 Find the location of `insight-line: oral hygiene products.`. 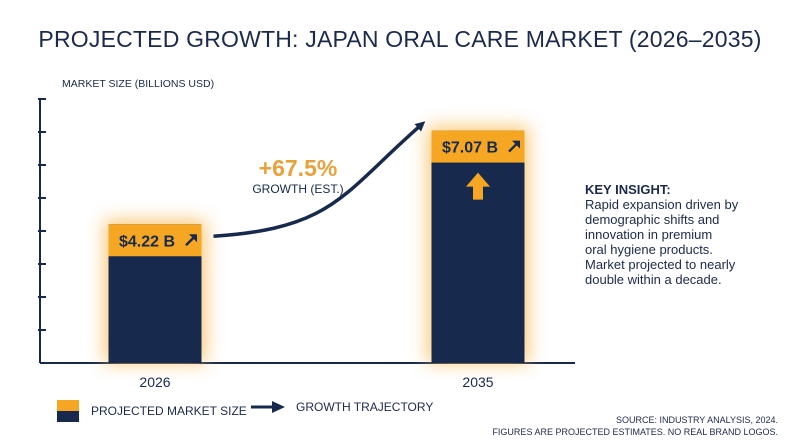

insight-line: oral hygiene products. is located at coordinates (649, 249).